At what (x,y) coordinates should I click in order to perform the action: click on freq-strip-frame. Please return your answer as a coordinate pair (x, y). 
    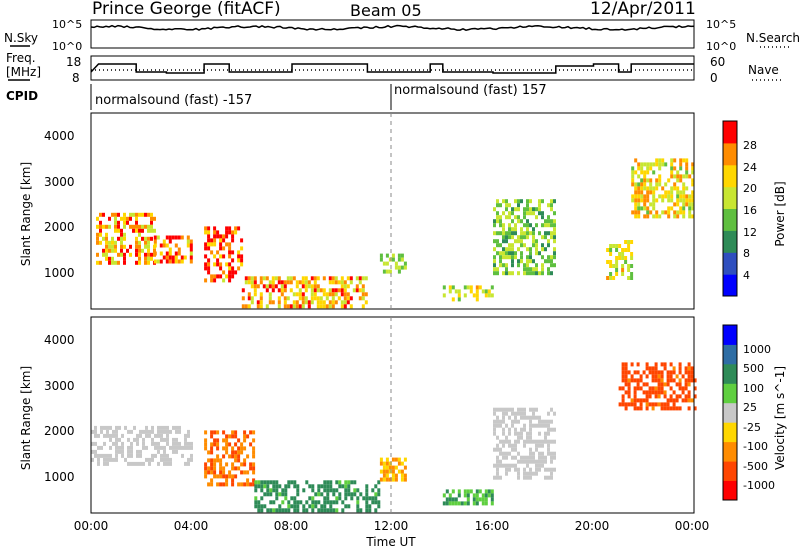
    Looking at the image, I should click on (392, 68).